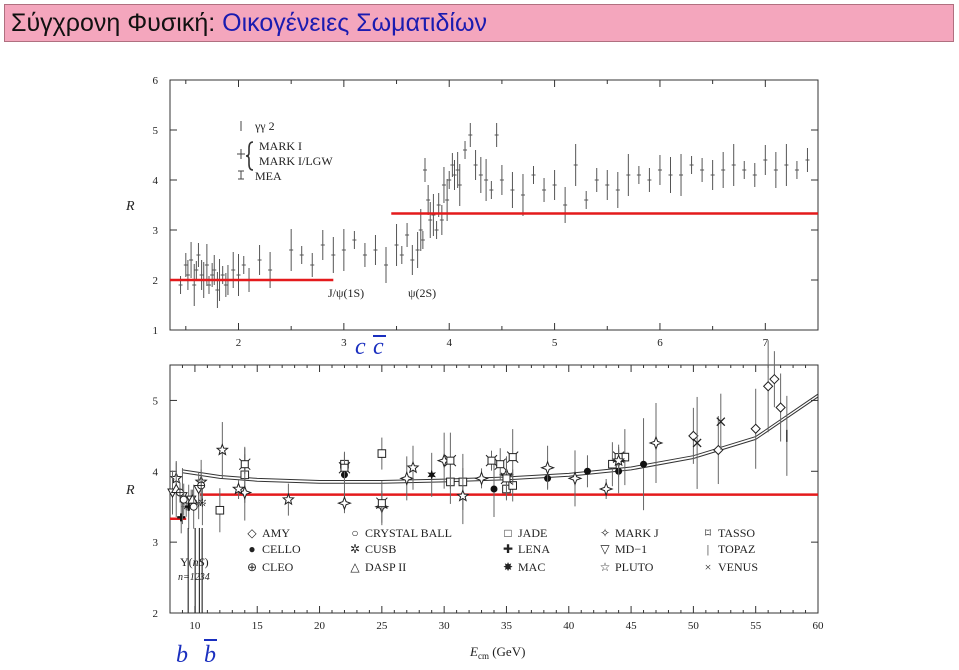 Image resolution: width=959 pixels, height=670 pixels. What do you see at coordinates (605, 549) in the screenshot?
I see `legend-md-1-icon: ▽` at bounding box center [605, 549].